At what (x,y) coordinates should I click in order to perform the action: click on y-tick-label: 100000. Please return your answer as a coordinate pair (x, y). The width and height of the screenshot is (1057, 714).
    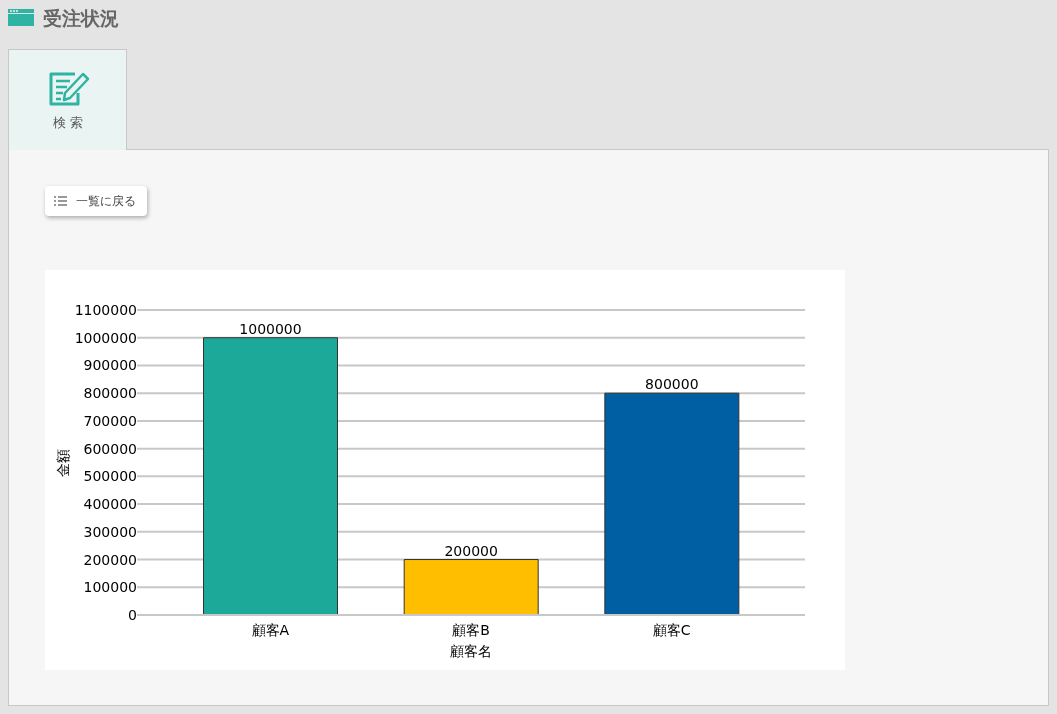
    Looking at the image, I should click on (110, 587).